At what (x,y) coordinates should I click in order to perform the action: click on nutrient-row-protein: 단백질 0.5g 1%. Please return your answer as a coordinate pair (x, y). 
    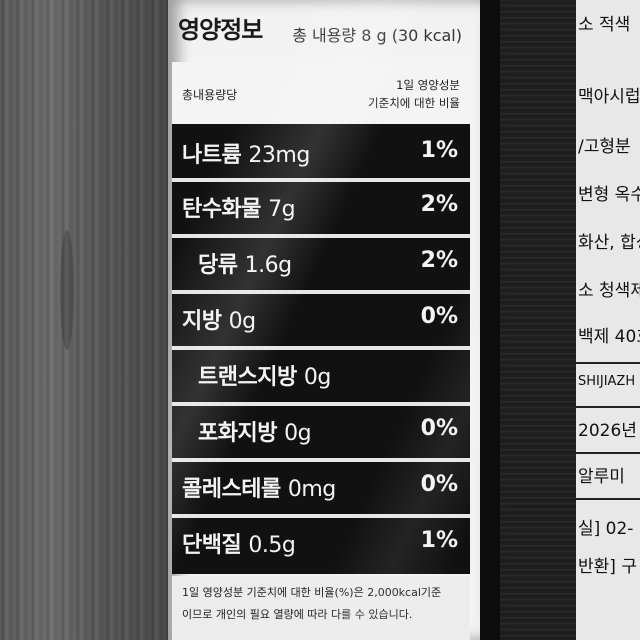
    Looking at the image, I should click on (321, 543).